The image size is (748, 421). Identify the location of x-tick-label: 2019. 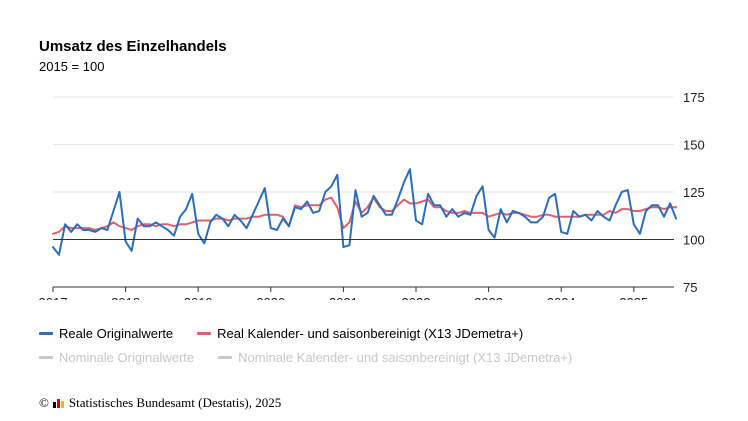
(198, 297).